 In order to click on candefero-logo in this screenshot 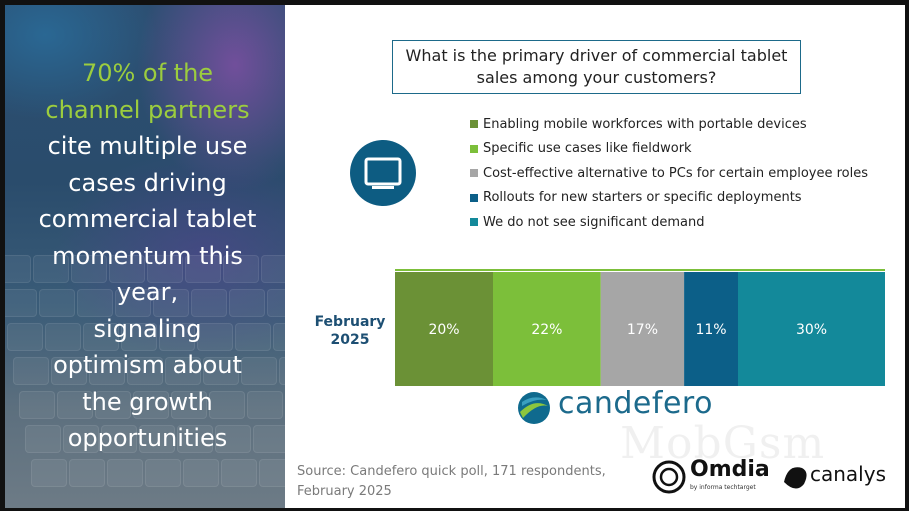, I will do `click(534, 408)`.